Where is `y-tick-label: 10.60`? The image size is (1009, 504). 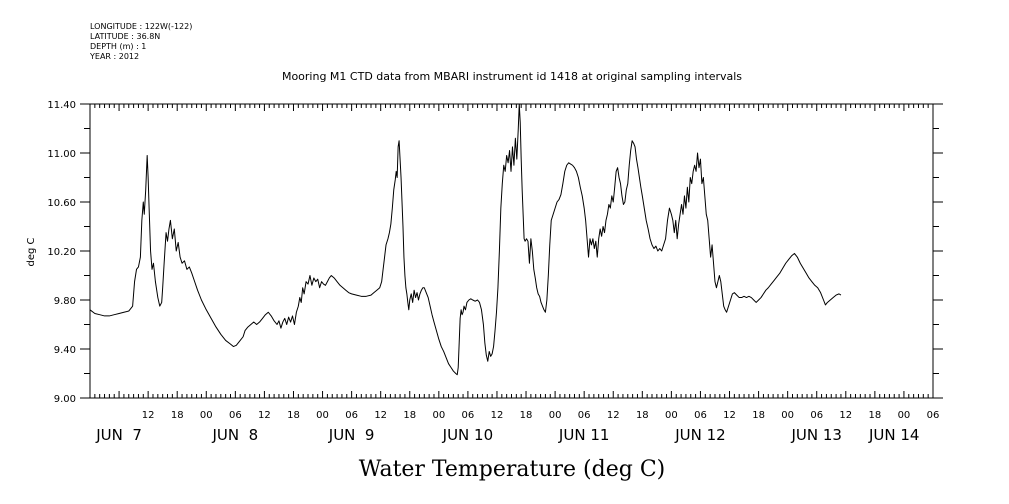 y-tick-label: 10.60 is located at coordinates (61, 203).